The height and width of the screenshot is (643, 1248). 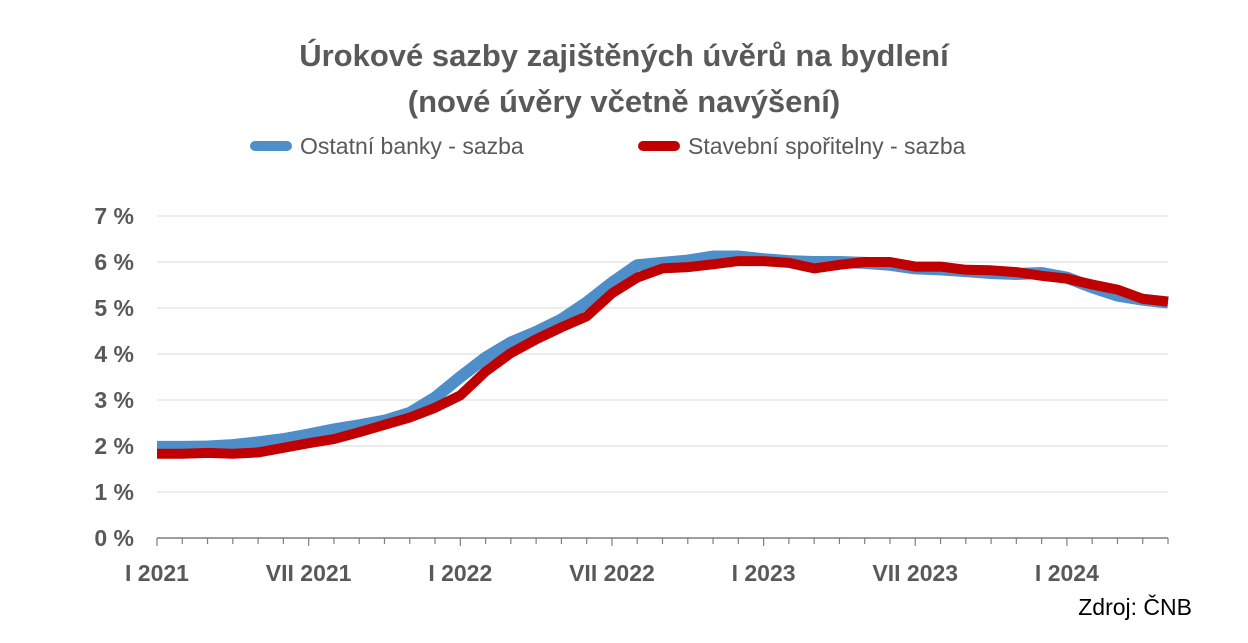 What do you see at coordinates (114, 400) in the screenshot?
I see `y-tick-label: 3 %` at bounding box center [114, 400].